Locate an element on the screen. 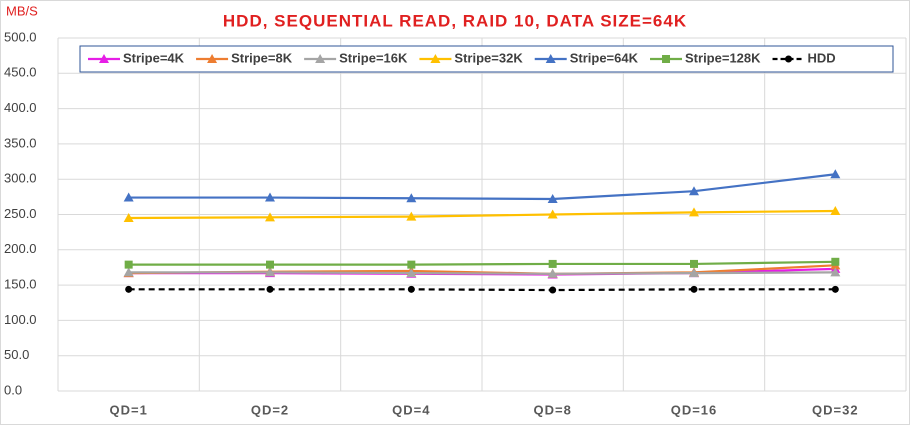 This screenshot has width=910, height=425. x-tick-label: QD=2 is located at coordinates (270, 409).